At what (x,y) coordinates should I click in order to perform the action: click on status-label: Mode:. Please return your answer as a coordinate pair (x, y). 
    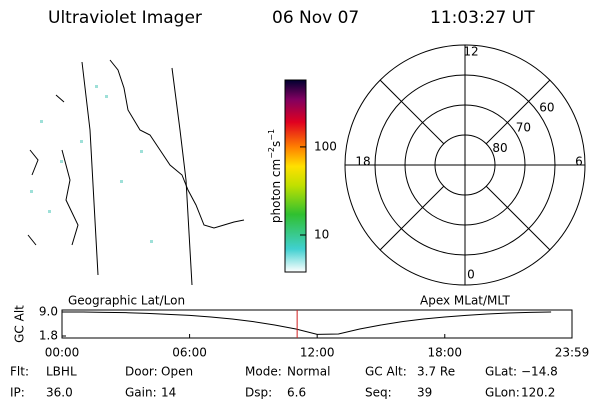
    Looking at the image, I should click on (263, 372).